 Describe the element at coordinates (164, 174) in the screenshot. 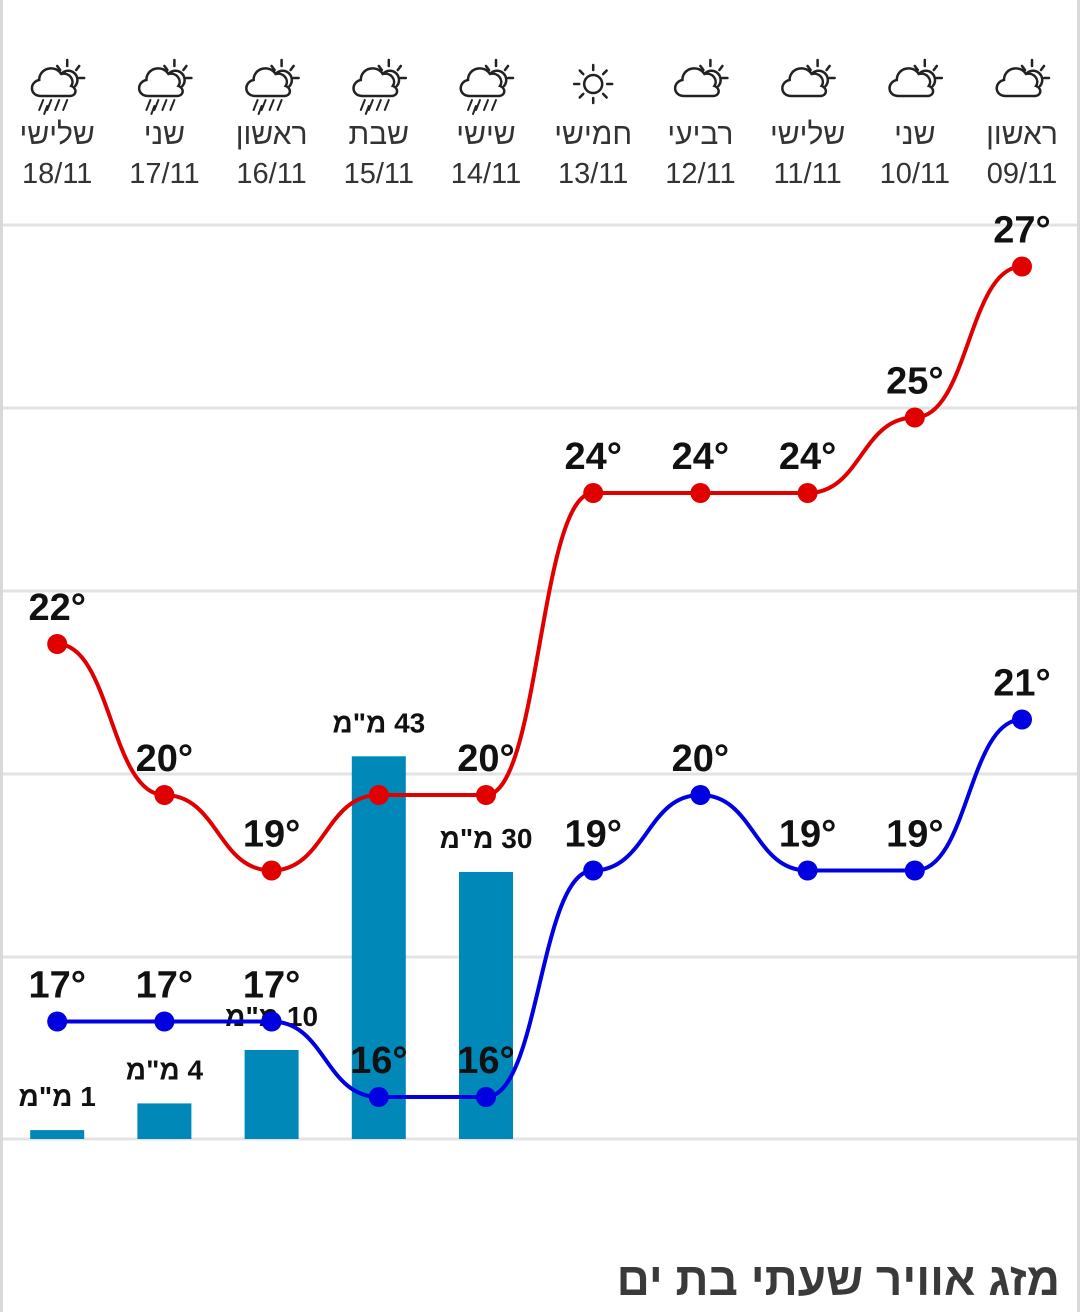

I see `day-date: 17/11` at that location.